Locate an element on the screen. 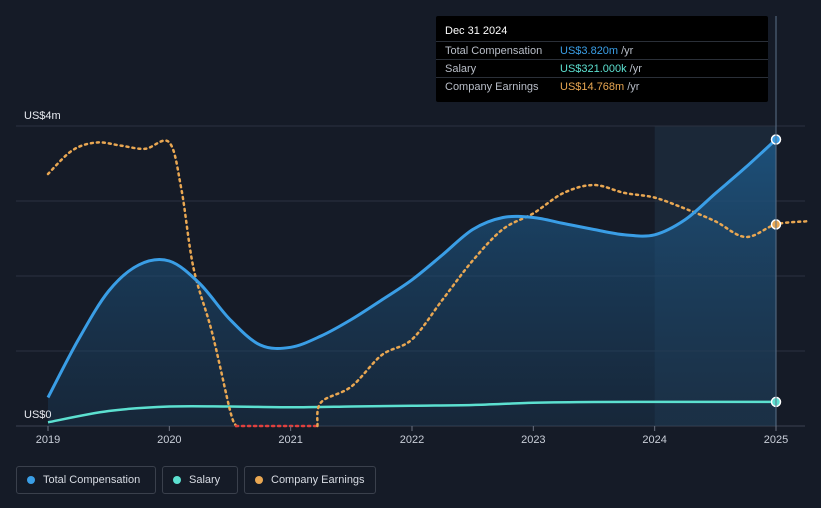 The image size is (821, 508). legend-item-company-earnings: Company Earnings is located at coordinates (310, 480).